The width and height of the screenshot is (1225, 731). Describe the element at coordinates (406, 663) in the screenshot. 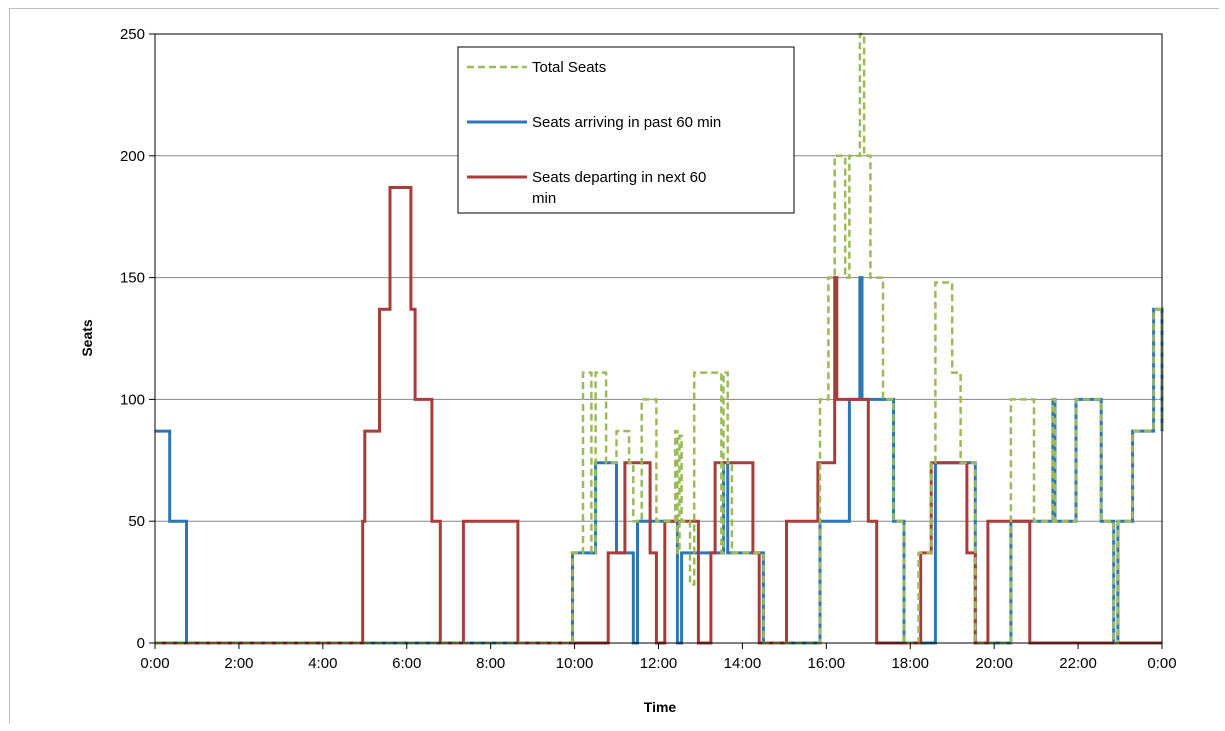

I see `x-tick-label: 6:00` at that location.